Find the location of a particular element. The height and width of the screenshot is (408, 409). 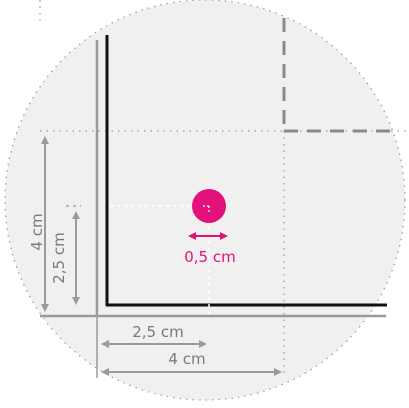

vertical-4cm-label: 4 cm is located at coordinates (37, 231).